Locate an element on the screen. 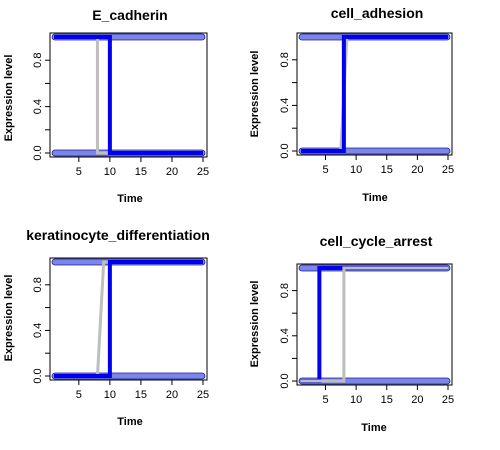  panel-title: cell_cycle_arrest is located at coordinates (376, 241).